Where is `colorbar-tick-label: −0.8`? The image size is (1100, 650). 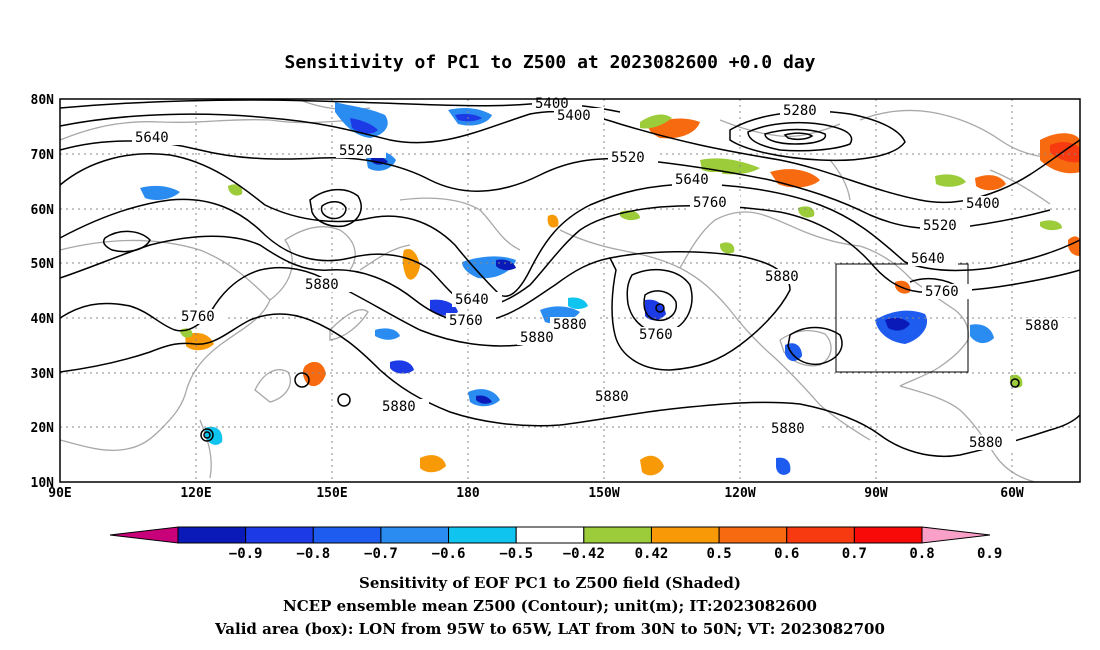
colorbar-tick-label: −0.8 is located at coordinates (313, 554).